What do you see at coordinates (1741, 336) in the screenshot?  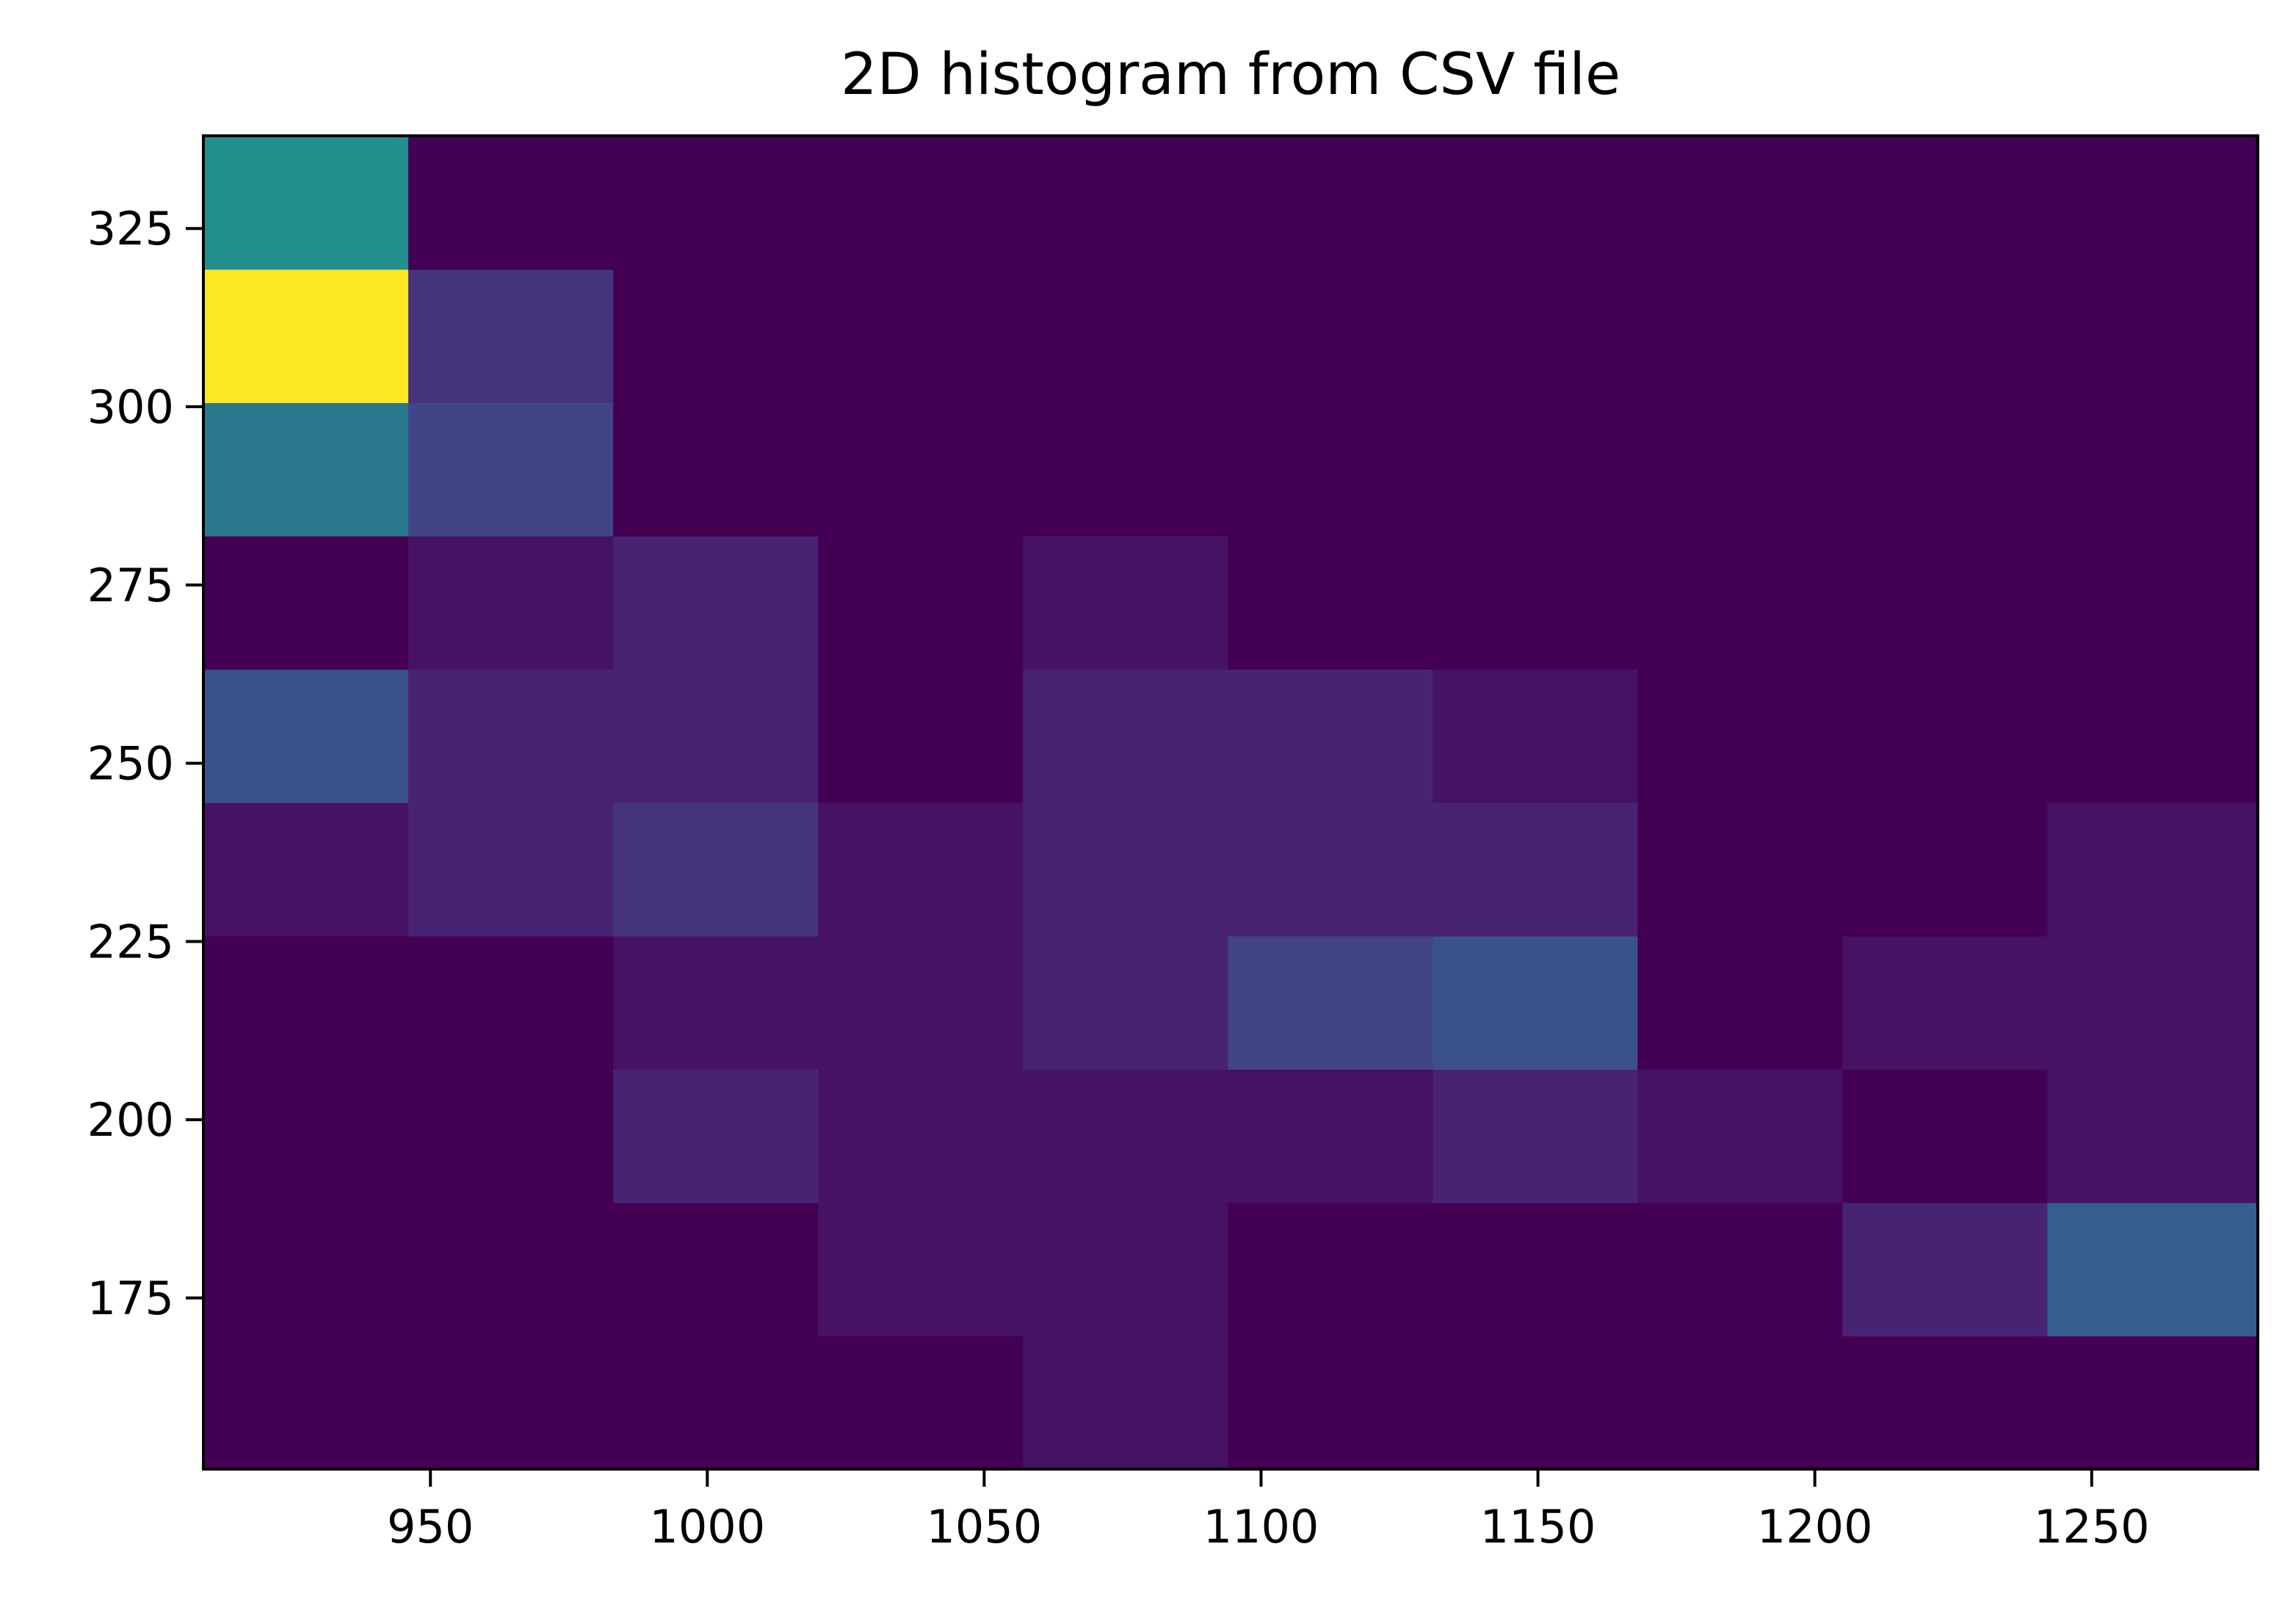 I see `histogram-cell-r8-c7` at bounding box center [1741, 336].